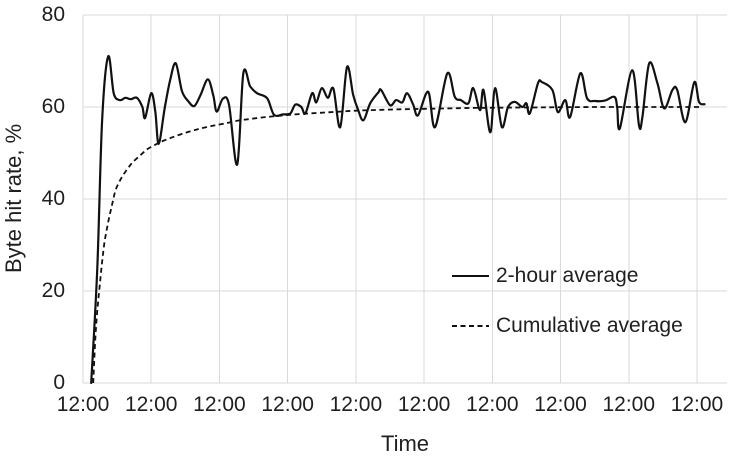  Describe the element at coordinates (589, 325) in the screenshot. I see `legend-label: Cumulative average` at that location.